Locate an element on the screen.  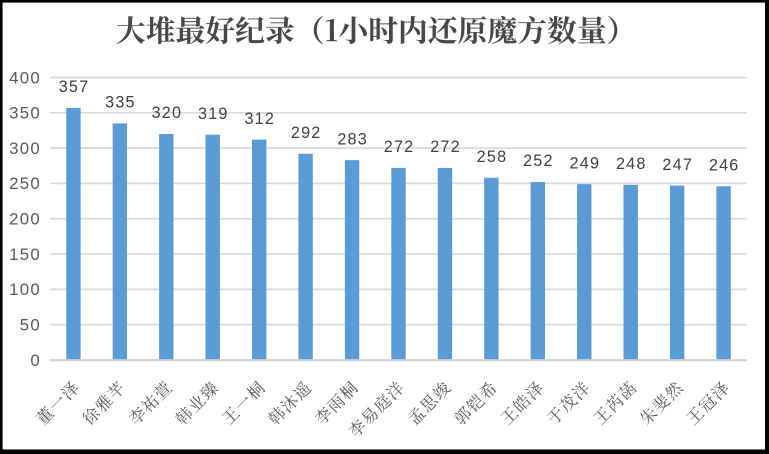
svg-text: 357 is located at coordinates (74, 87).